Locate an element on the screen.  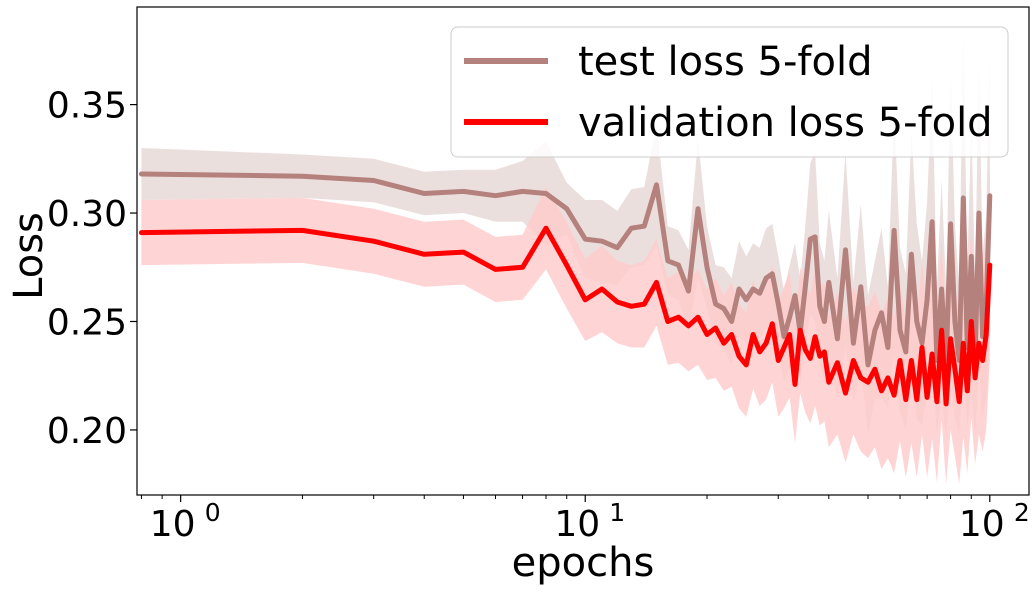
y-tick-label-3: 0.35 is located at coordinates (87, 106).